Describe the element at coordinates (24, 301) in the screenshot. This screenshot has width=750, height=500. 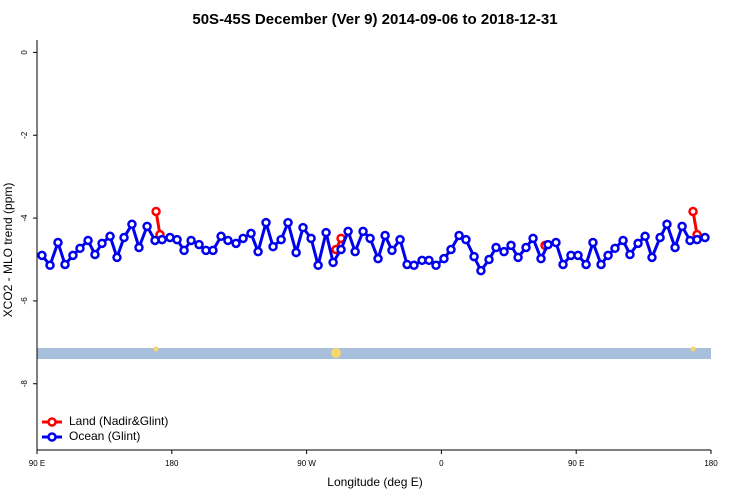
I see `y-tick-label: -6` at that location.